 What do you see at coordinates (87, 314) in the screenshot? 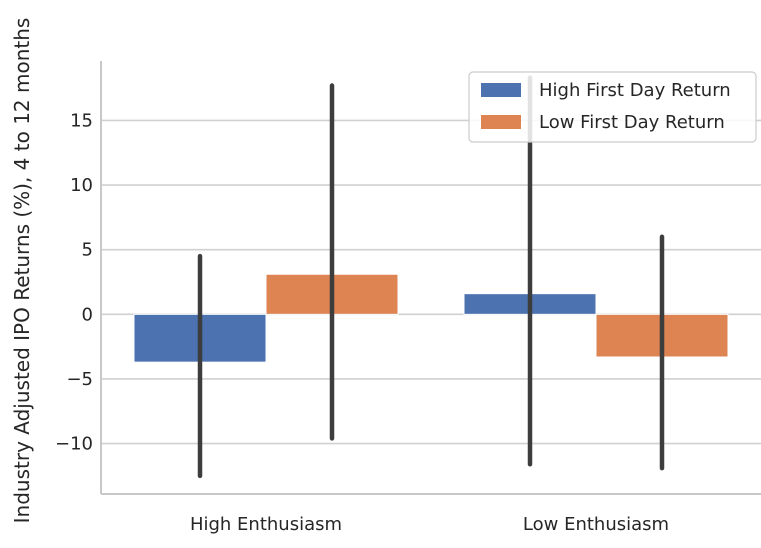
I see `y-tick-label: 0` at bounding box center [87, 314].